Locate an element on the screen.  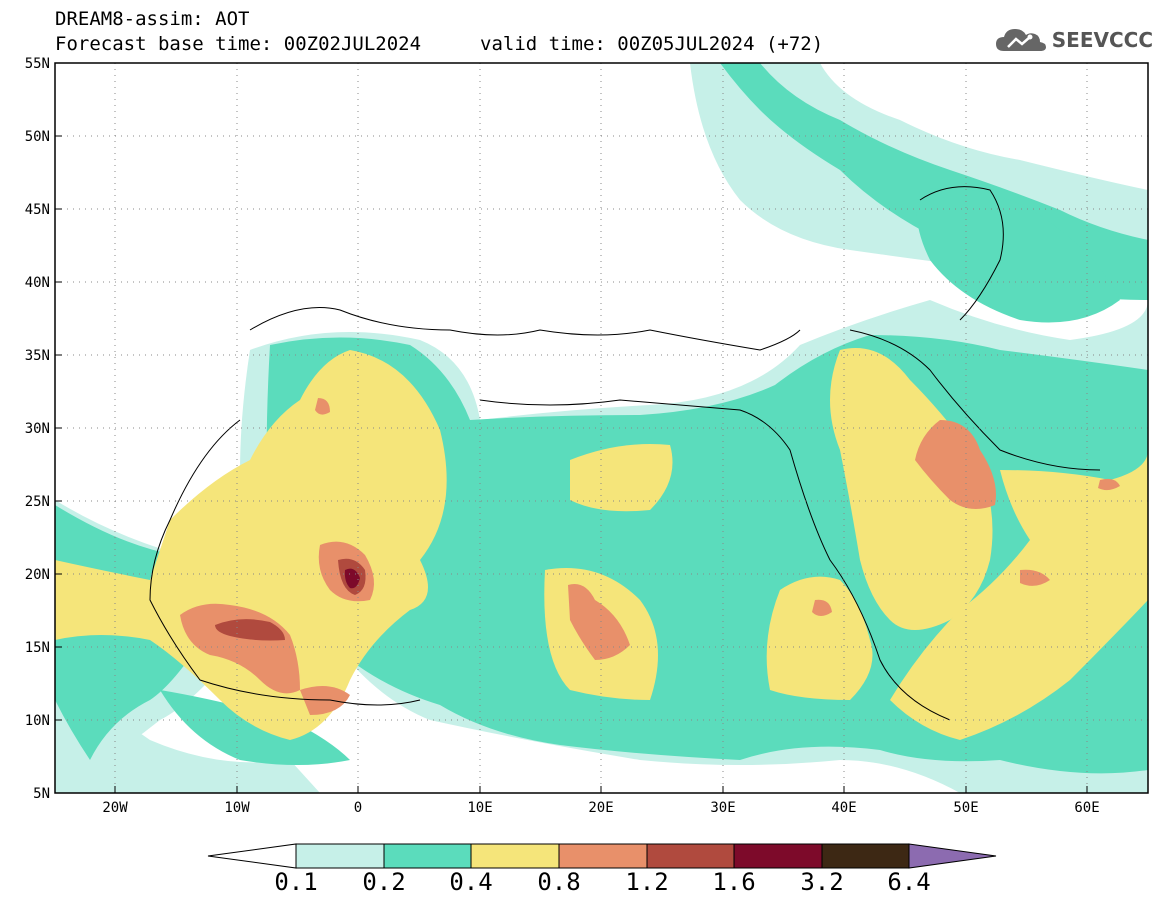
colorbar-over-arrow is located at coordinates (952, 856).